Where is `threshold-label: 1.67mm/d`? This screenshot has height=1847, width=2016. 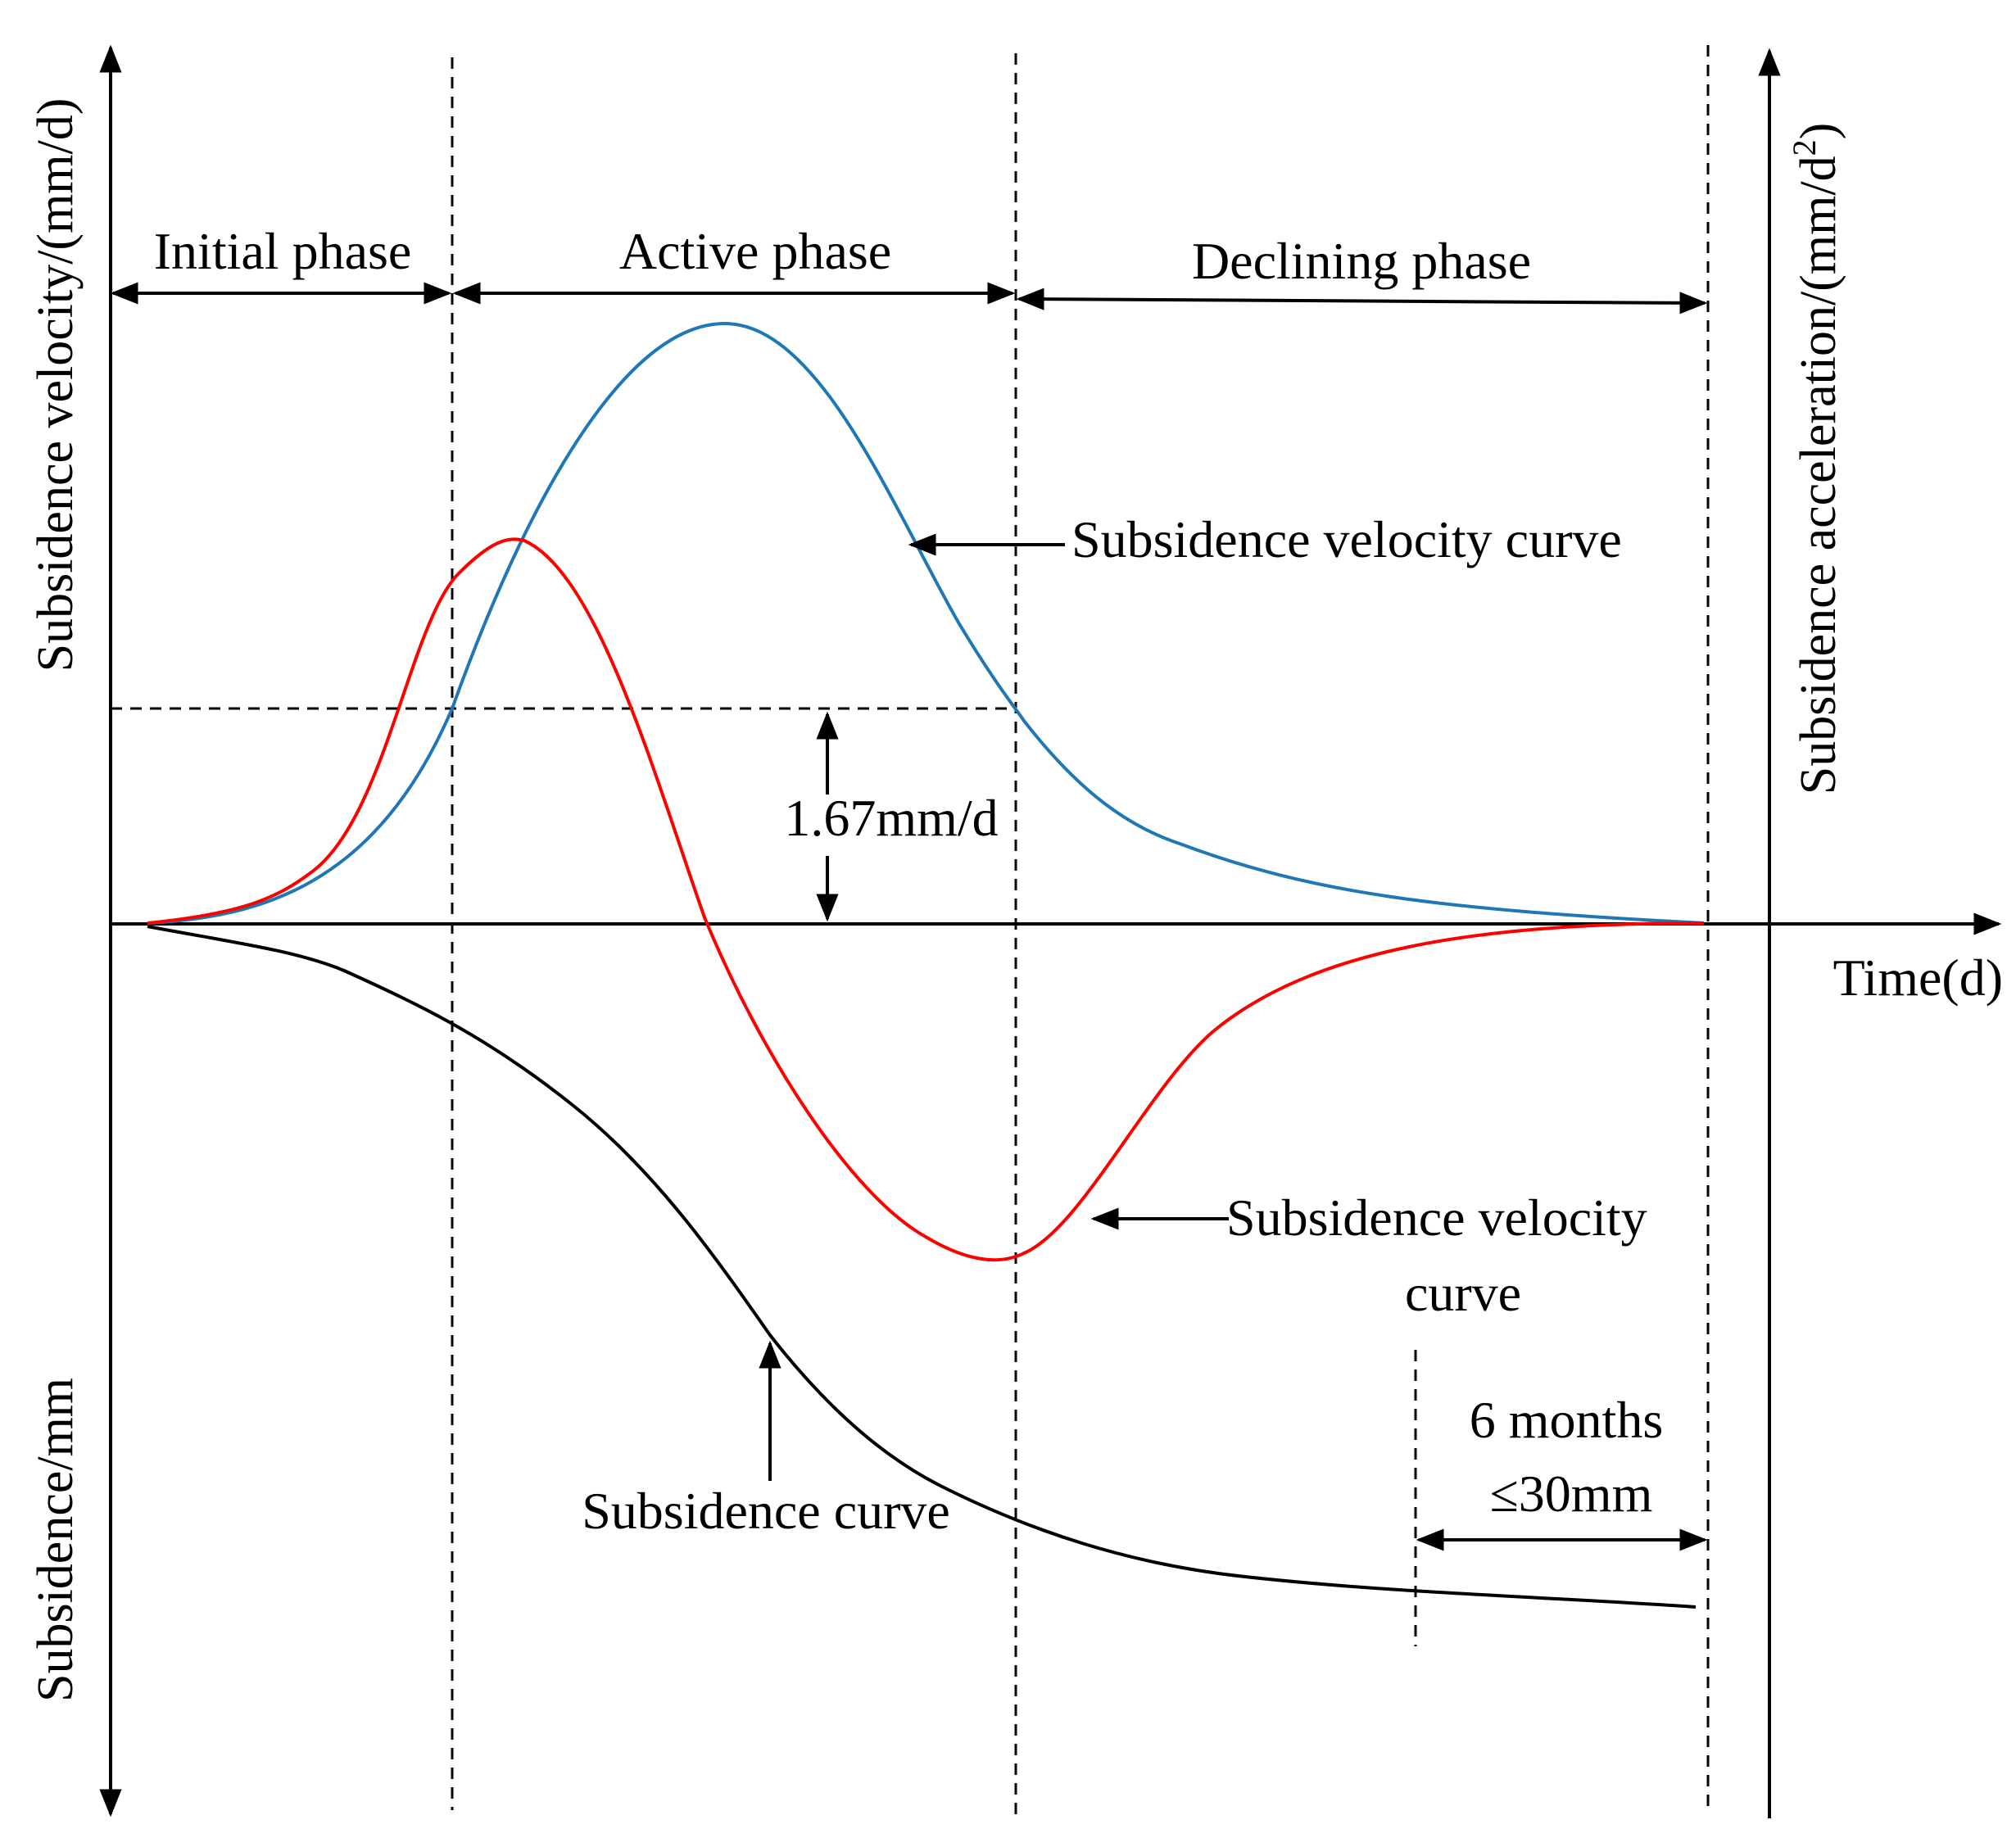
threshold-label: 1.67mm/d is located at coordinates (891, 818).